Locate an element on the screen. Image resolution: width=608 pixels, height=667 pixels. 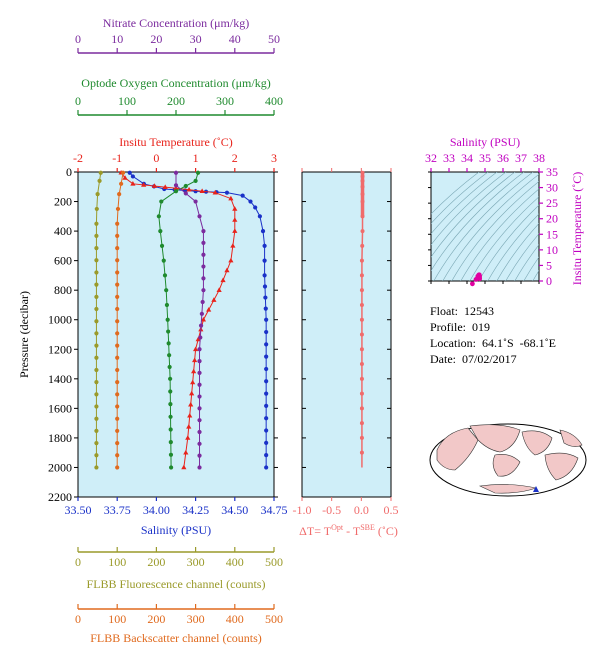
ts-data-point is located at coordinates (479, 279).